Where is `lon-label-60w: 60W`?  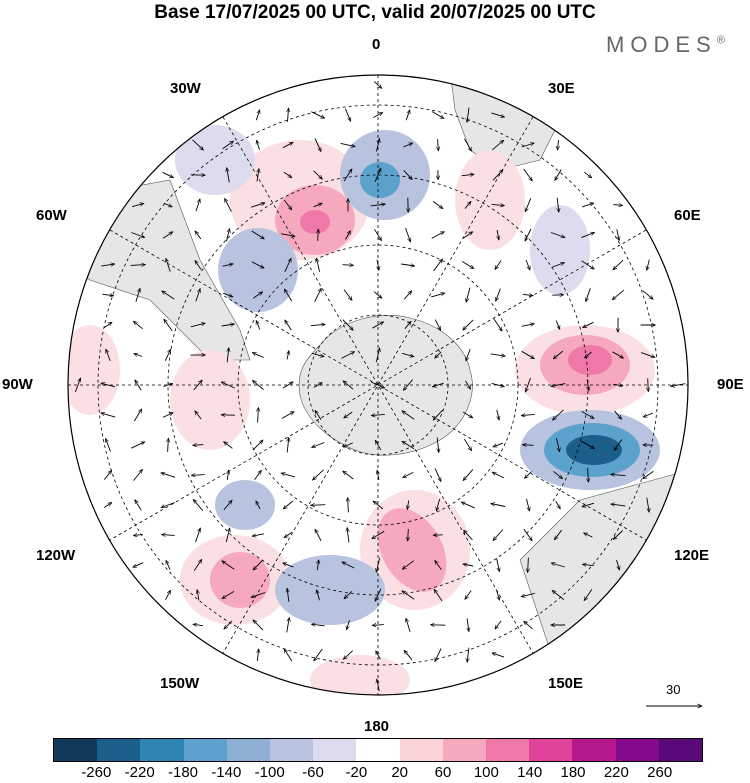
lon-label-60w: 60W is located at coordinates (51, 215).